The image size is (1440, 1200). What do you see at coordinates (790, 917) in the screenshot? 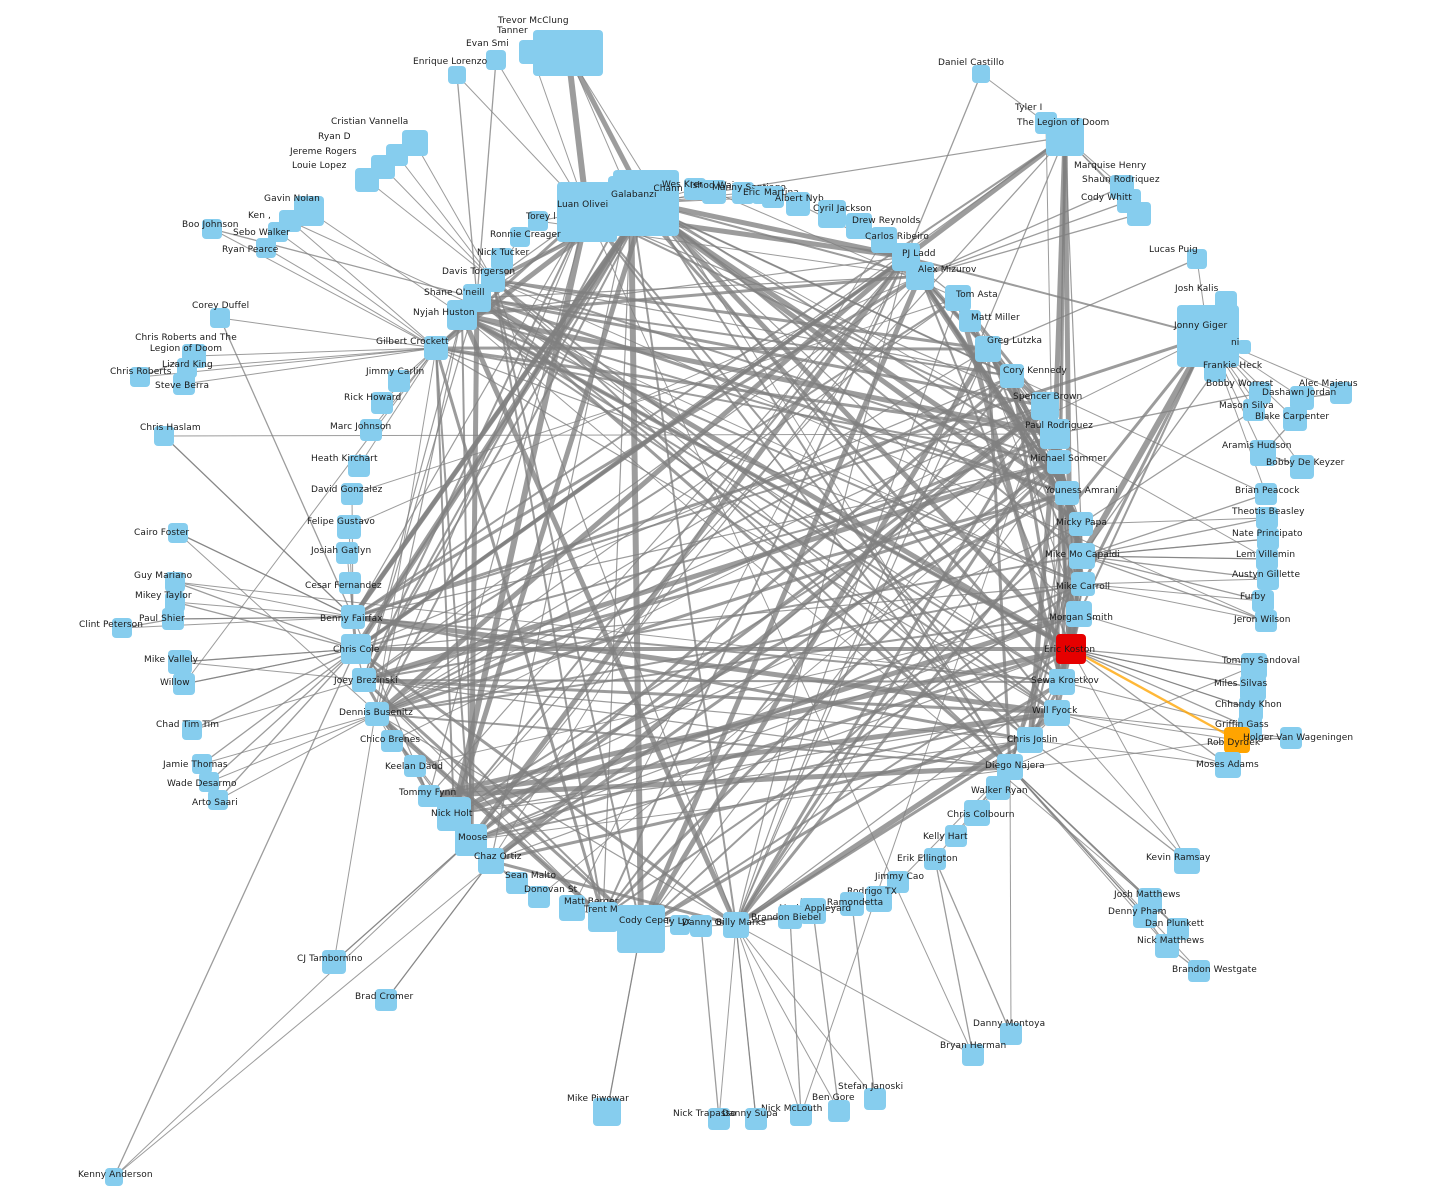
I see `graph-node-brandon-biebel` at bounding box center [790, 917].